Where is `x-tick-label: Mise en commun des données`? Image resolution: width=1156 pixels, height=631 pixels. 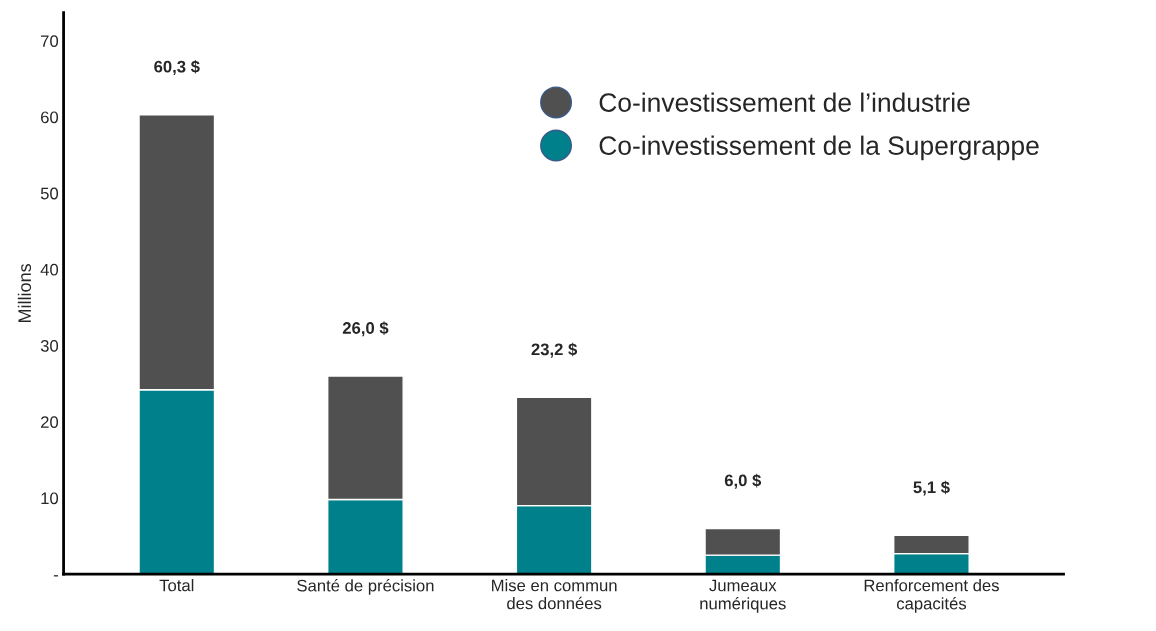
x-tick-label: Mise en commun des données is located at coordinates (554, 594).